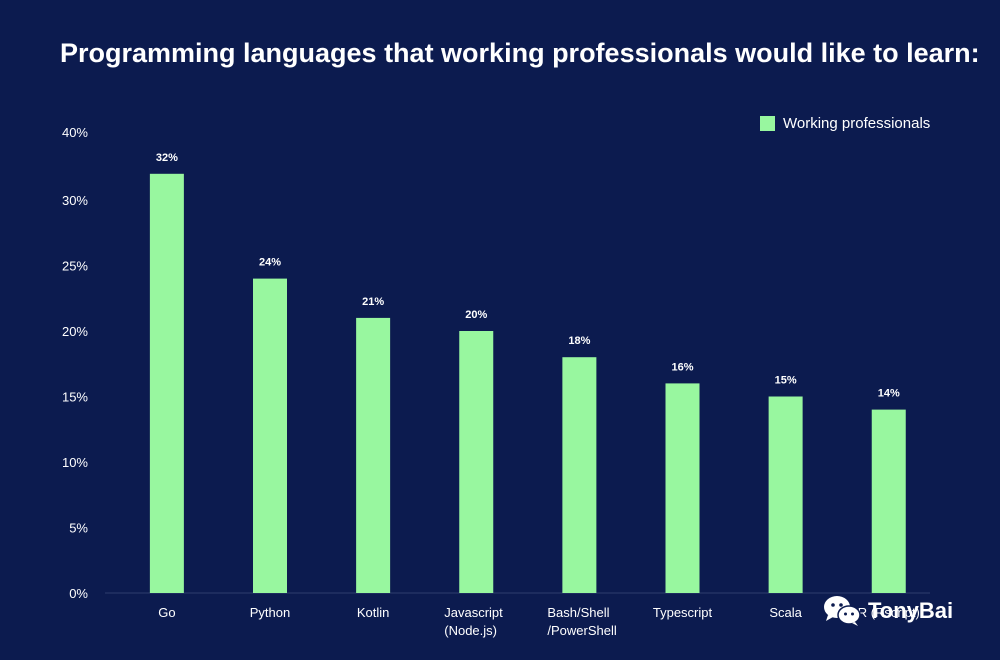  Describe the element at coordinates (842, 611) in the screenshot. I see `wechat-icon` at that location.